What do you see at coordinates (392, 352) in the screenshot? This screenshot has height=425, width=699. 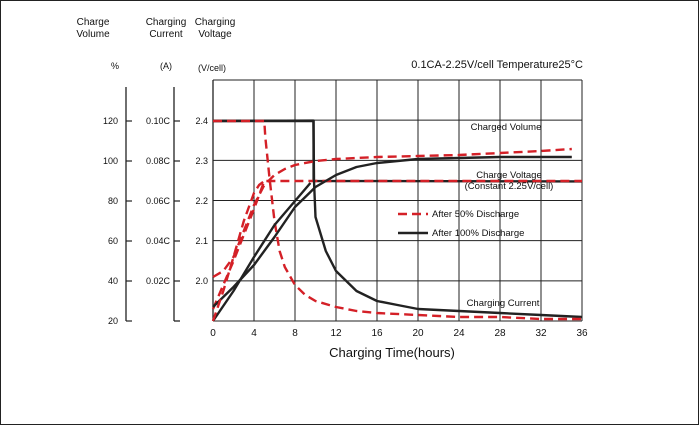 I see `x-axis-label: Charging Time(hours)` at bounding box center [392, 352].